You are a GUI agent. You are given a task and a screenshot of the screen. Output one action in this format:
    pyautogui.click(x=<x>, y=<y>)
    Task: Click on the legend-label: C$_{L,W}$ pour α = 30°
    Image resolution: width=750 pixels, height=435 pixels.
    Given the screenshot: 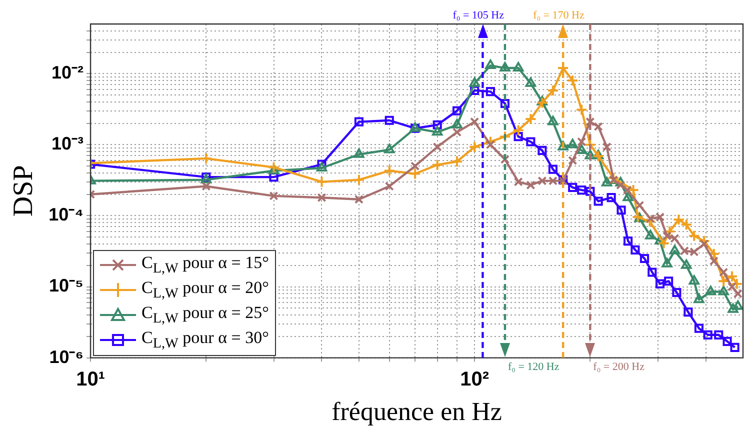 What is the action you would take?
    pyautogui.click(x=205, y=340)
    